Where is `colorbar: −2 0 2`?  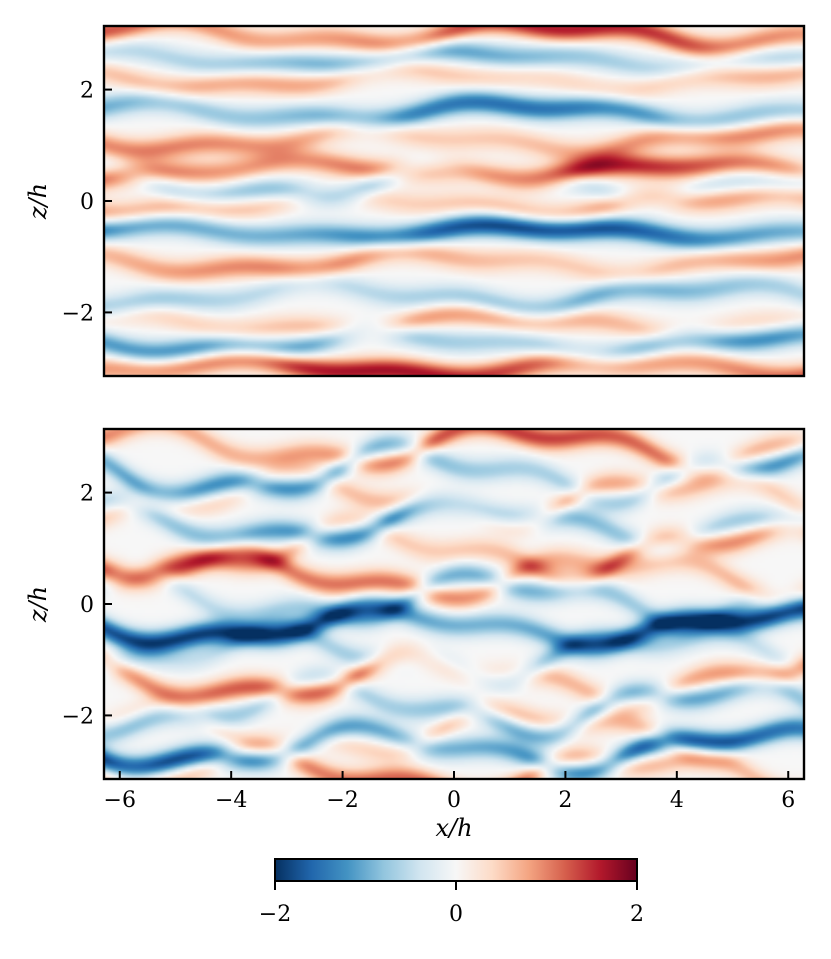 colorbar: −2 0 2 is located at coordinates (451, 892).